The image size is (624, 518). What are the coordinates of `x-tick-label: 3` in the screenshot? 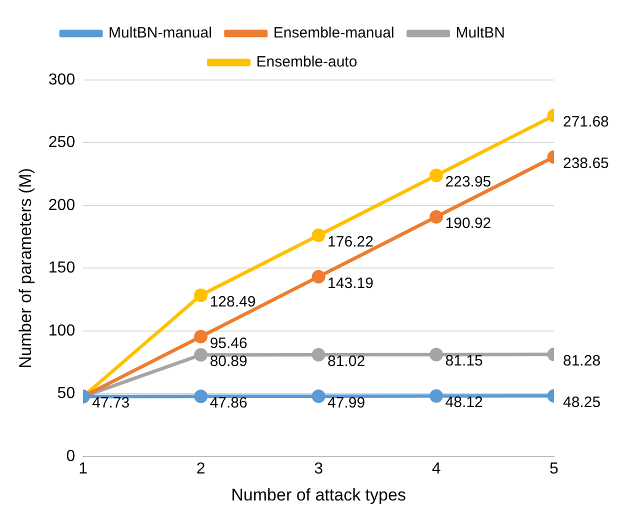 It's located at (319, 469).